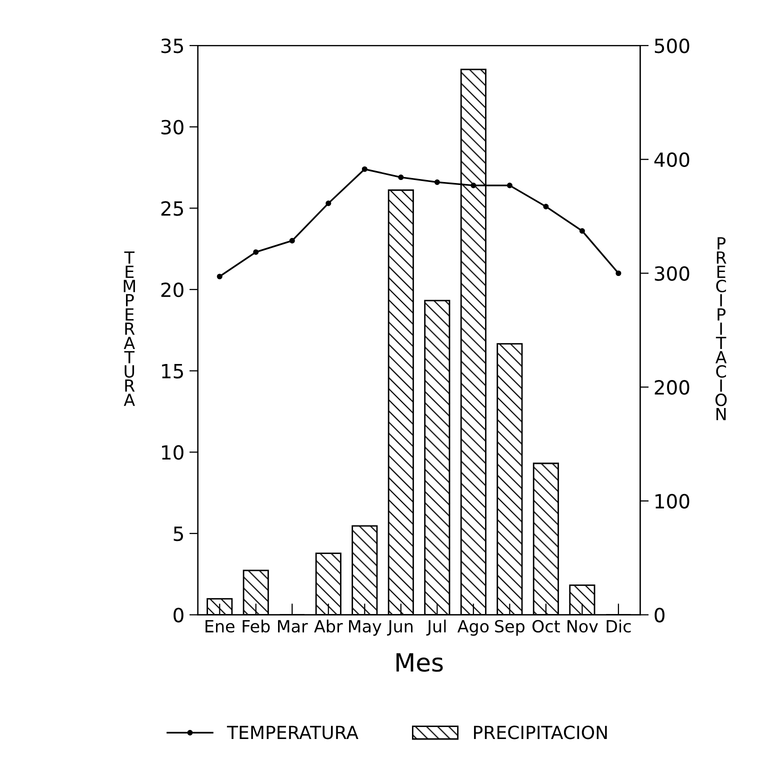 The image size is (776, 759). I want to click on x-tick-label: Dic, so click(618, 626).